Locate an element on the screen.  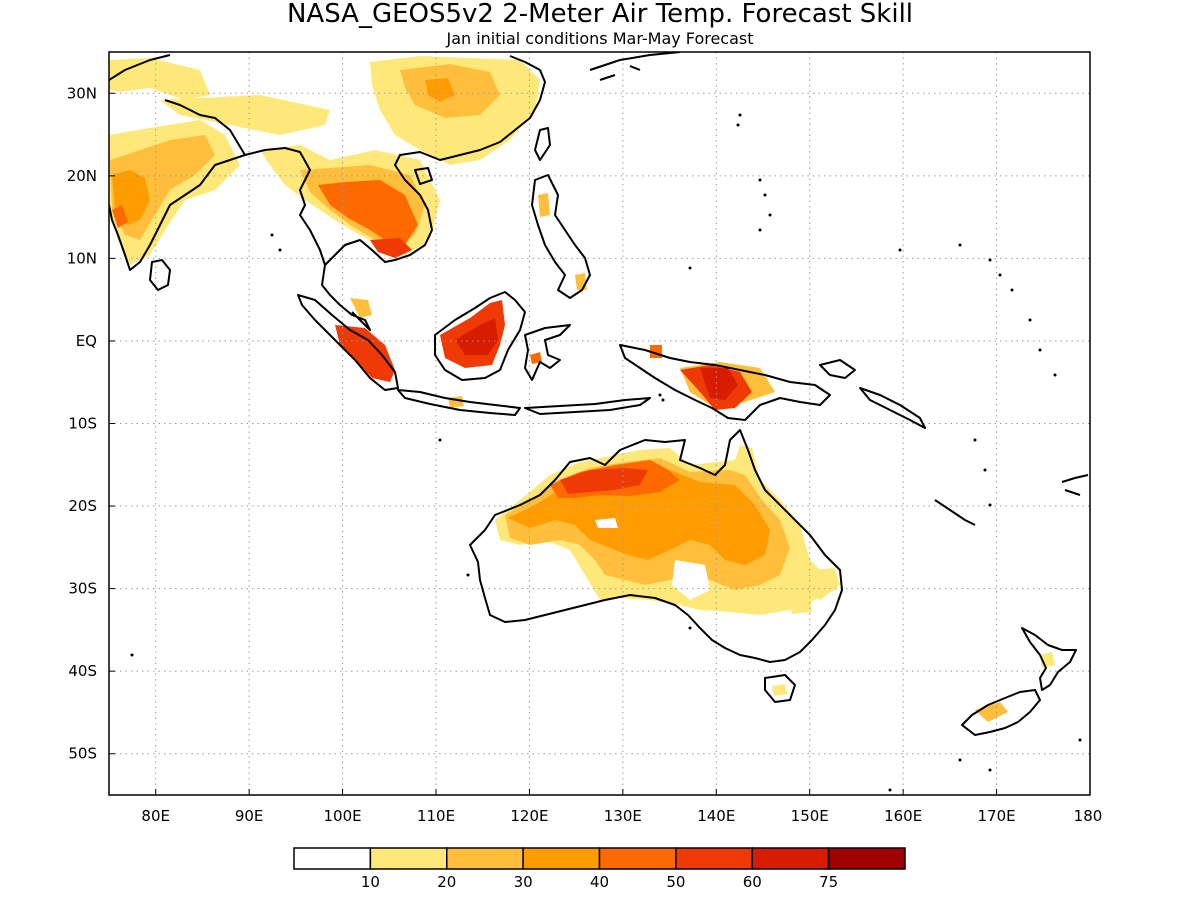
coast-java is located at coordinates (459, 402).